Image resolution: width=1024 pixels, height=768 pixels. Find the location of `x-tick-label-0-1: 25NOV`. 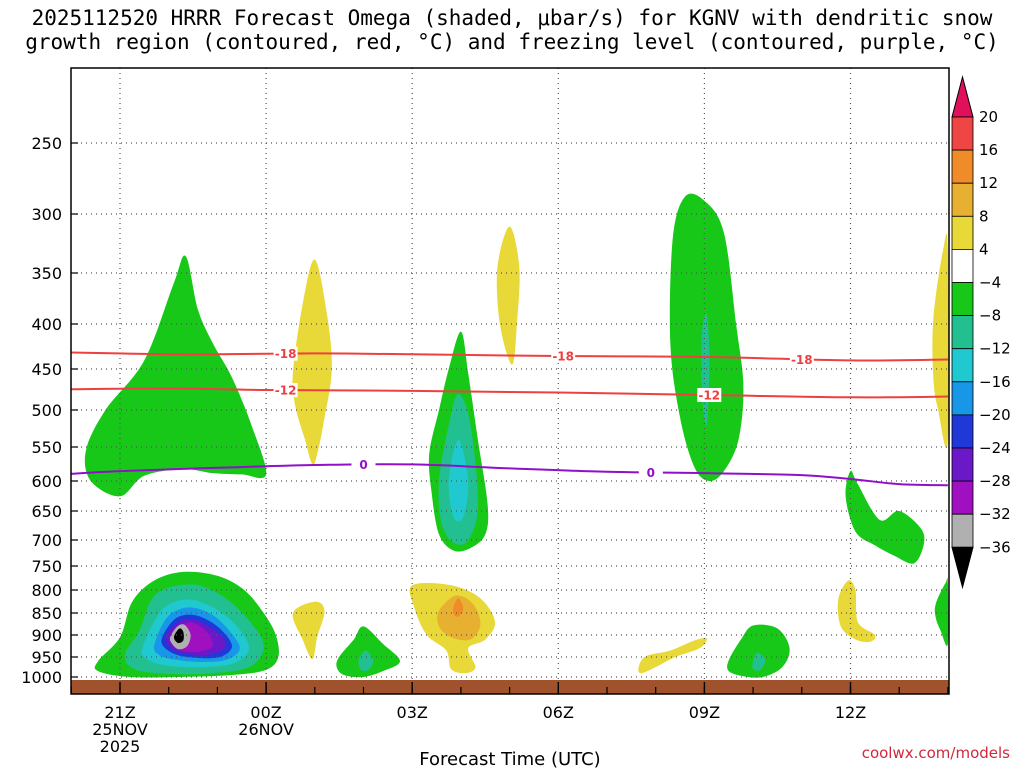

x-tick-label-0-1: 25NOV is located at coordinates (120, 729).